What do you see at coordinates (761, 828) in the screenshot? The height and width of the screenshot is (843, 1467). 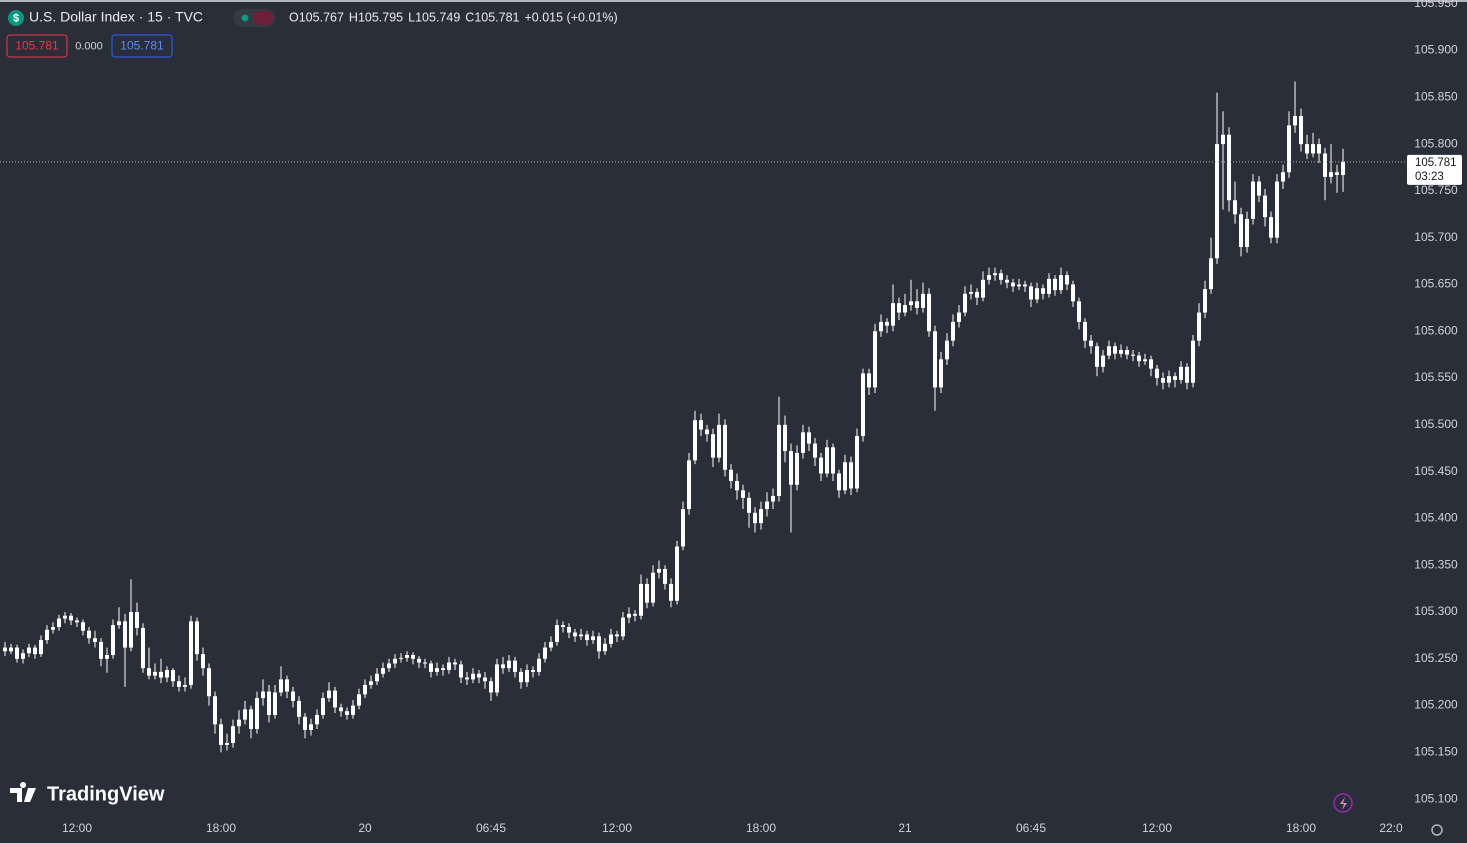 I see `x-tick-label: 18:00` at bounding box center [761, 828].